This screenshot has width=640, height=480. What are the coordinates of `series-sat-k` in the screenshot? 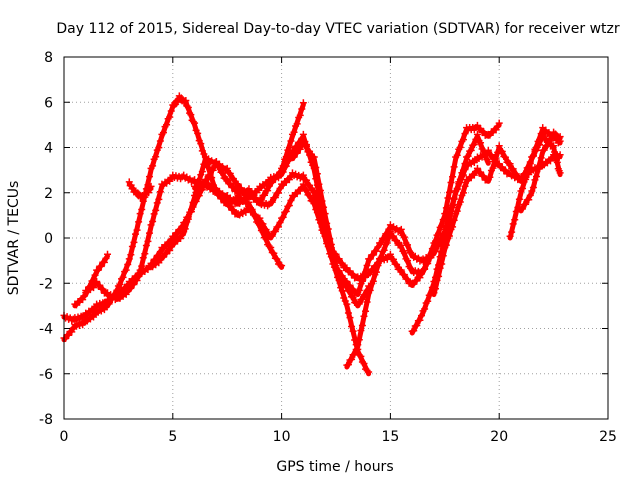 It's located at (540, 171).